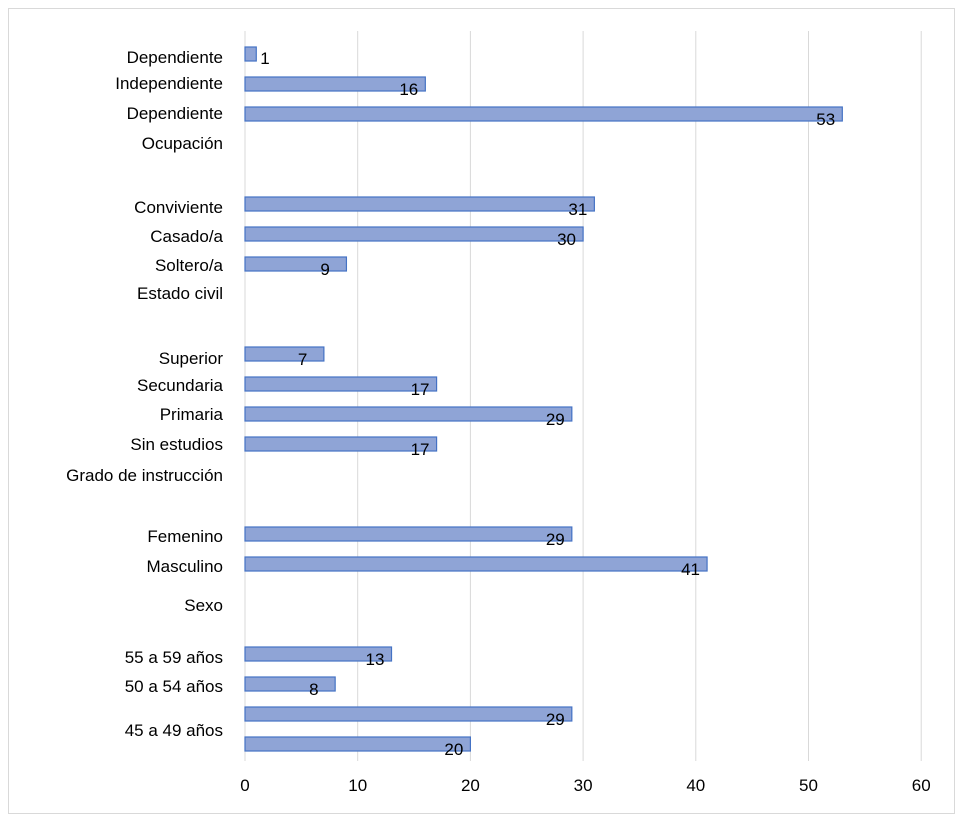 The width and height of the screenshot is (957, 818). What do you see at coordinates (176, 444) in the screenshot?
I see `category-label: Sin estudios` at bounding box center [176, 444].